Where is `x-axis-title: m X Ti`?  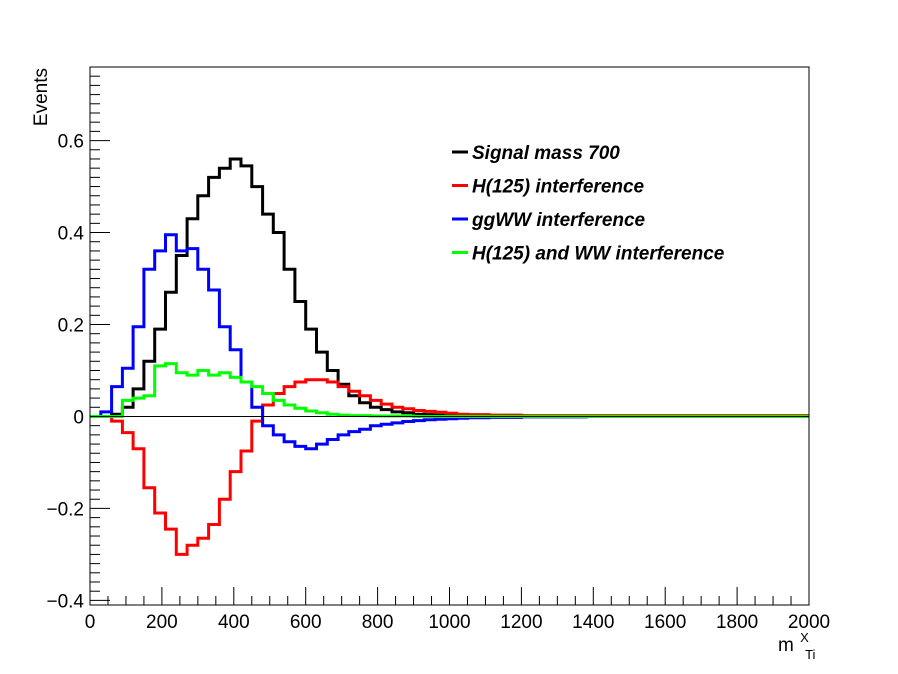 x-axis-title: m X Ti is located at coordinates (797, 644).